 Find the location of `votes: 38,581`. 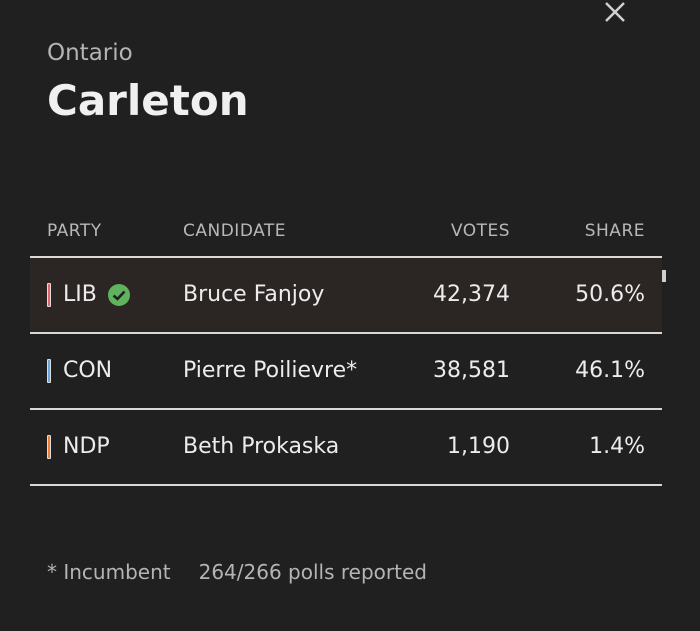

votes: 38,581 is located at coordinates (471, 370).